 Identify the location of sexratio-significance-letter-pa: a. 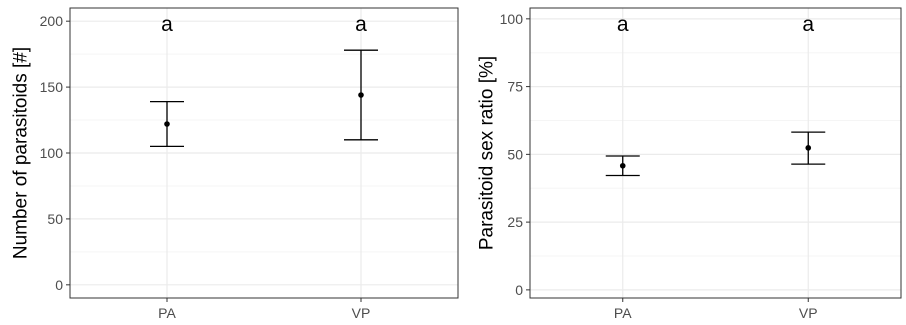
(623, 24).